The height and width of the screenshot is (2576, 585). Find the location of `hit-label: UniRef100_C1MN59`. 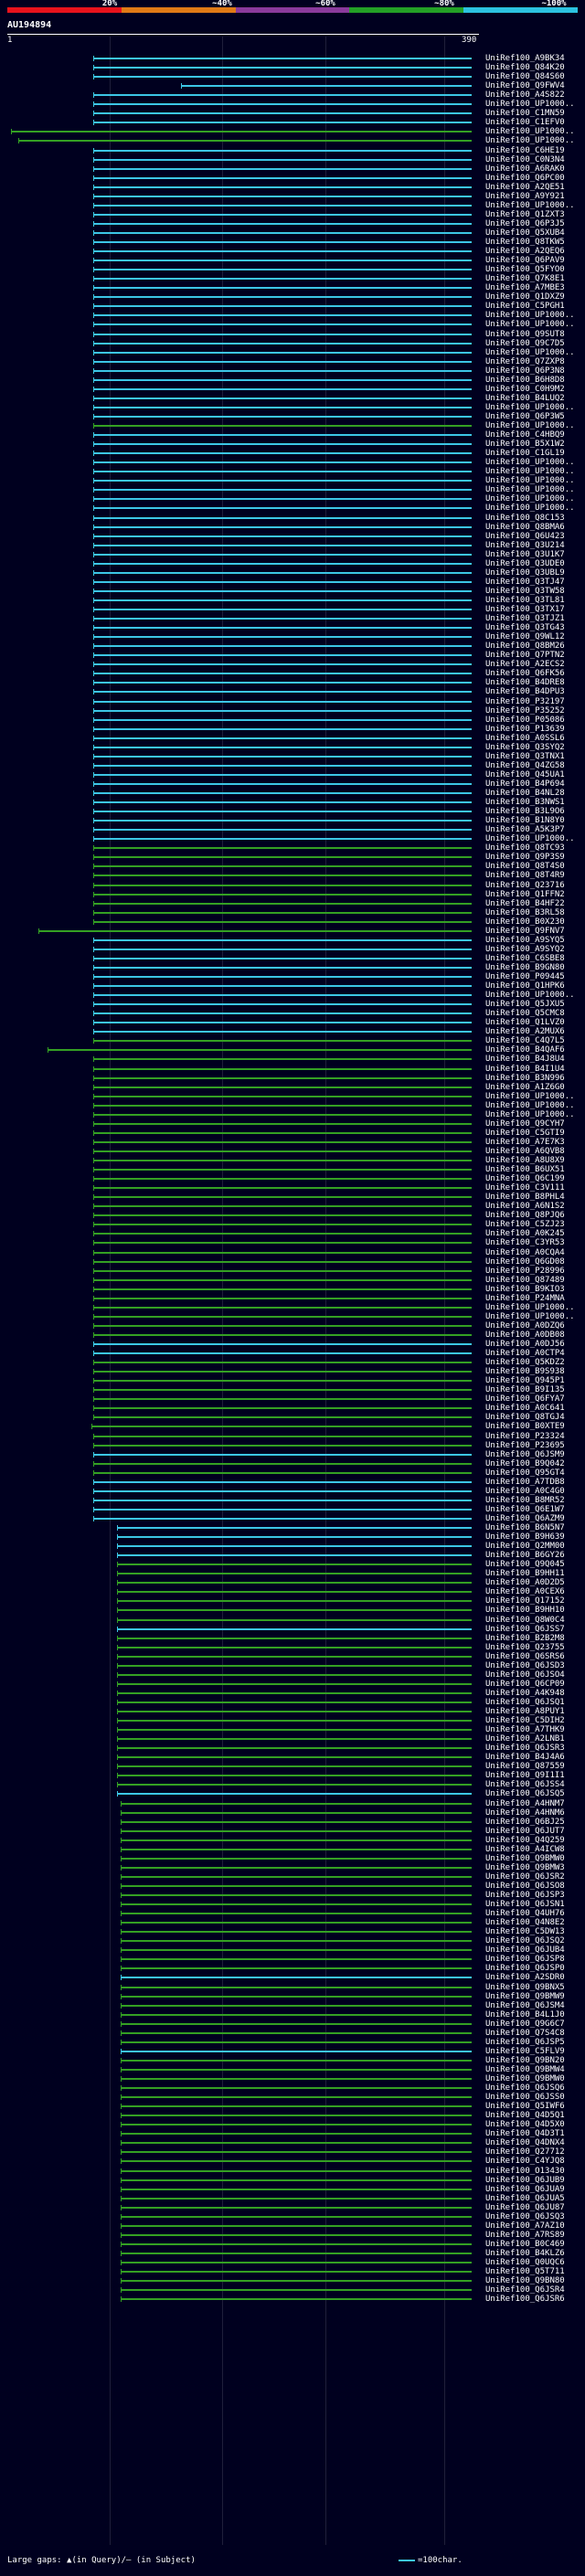

hit-label: UniRef100_C1MN59 is located at coordinates (525, 114).